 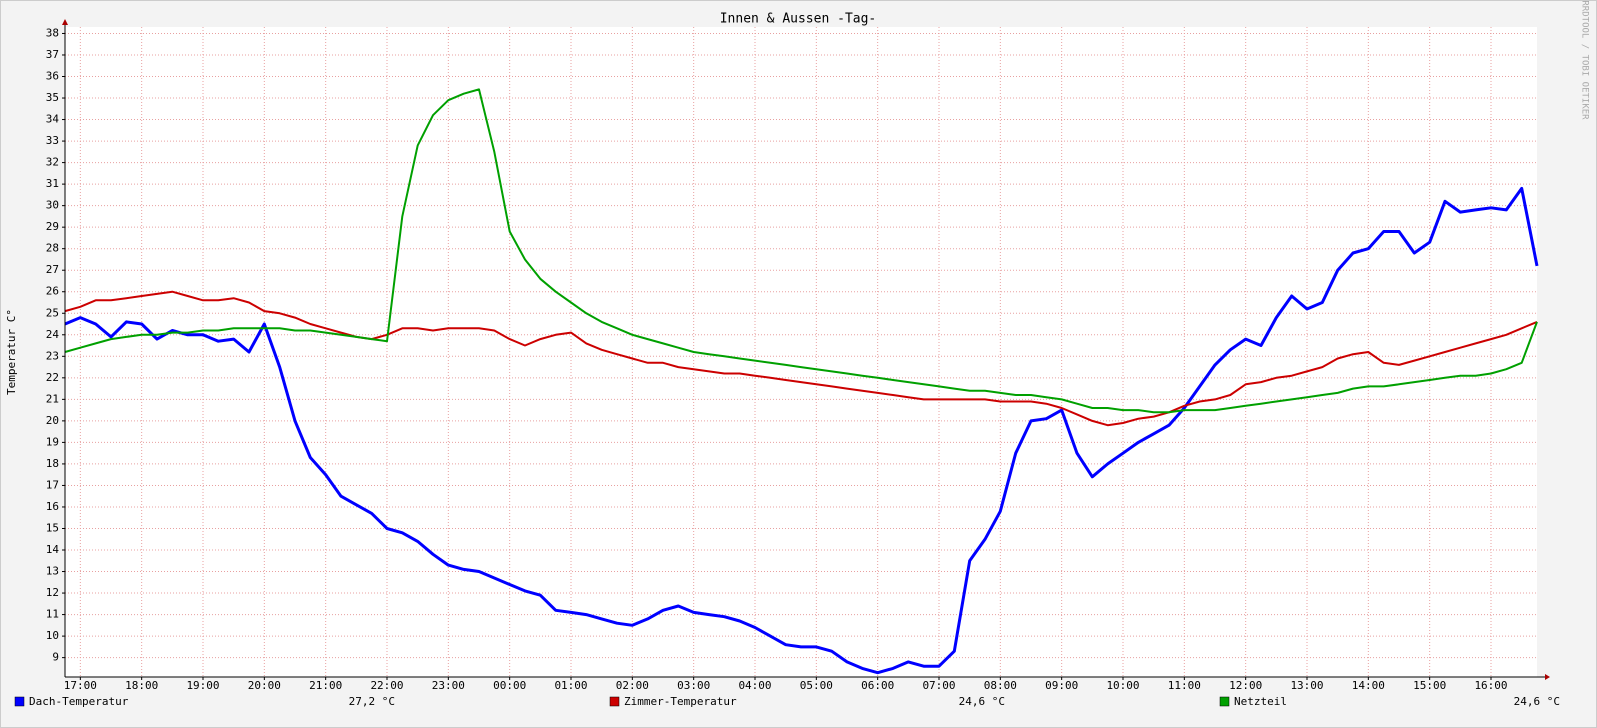 What do you see at coordinates (1122, 685) in the screenshot?
I see `x-tick-label: 10:00` at bounding box center [1122, 685].